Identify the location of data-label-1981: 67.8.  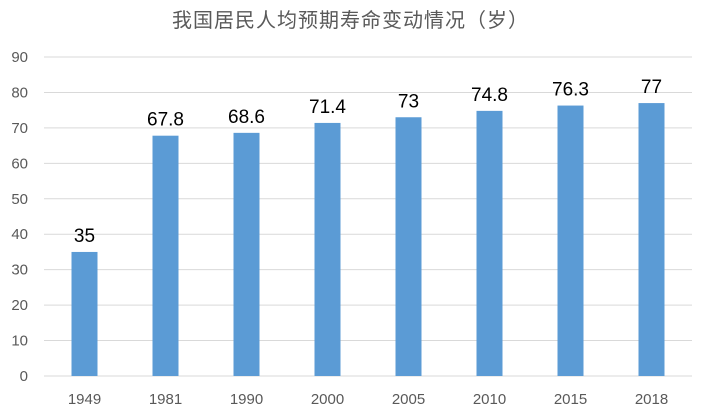
(165, 120).